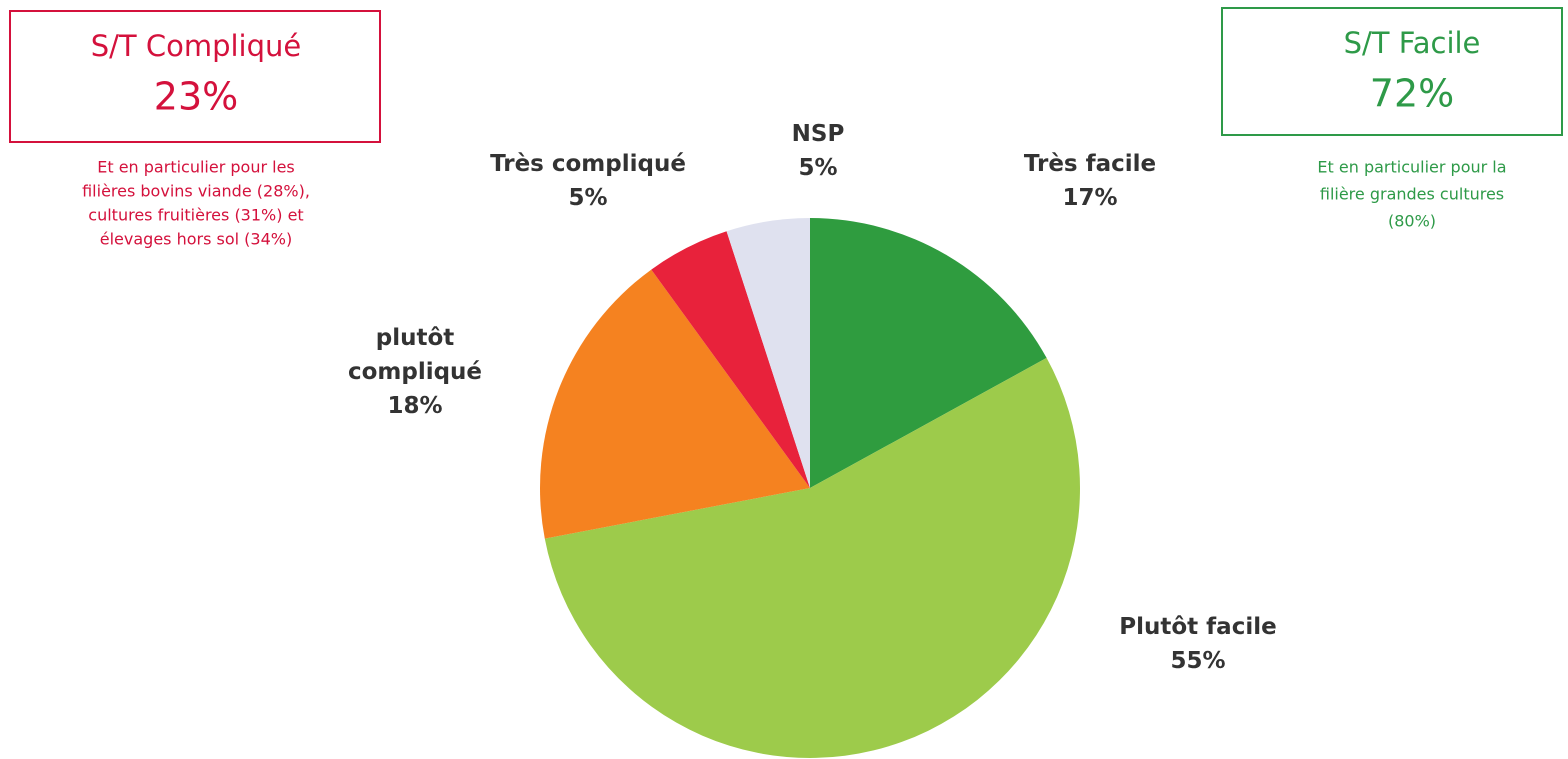  Describe the element at coordinates (1411, 167) in the screenshot. I see `box-note: Et en particulier pour la` at that location.